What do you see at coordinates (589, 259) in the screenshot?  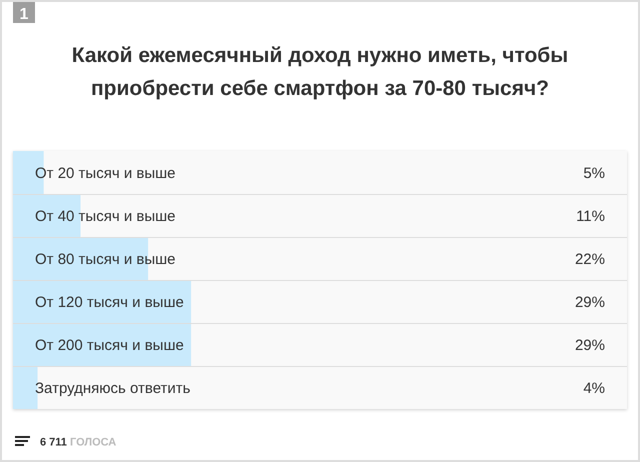 I see `data-label: 22%` at bounding box center [589, 259].